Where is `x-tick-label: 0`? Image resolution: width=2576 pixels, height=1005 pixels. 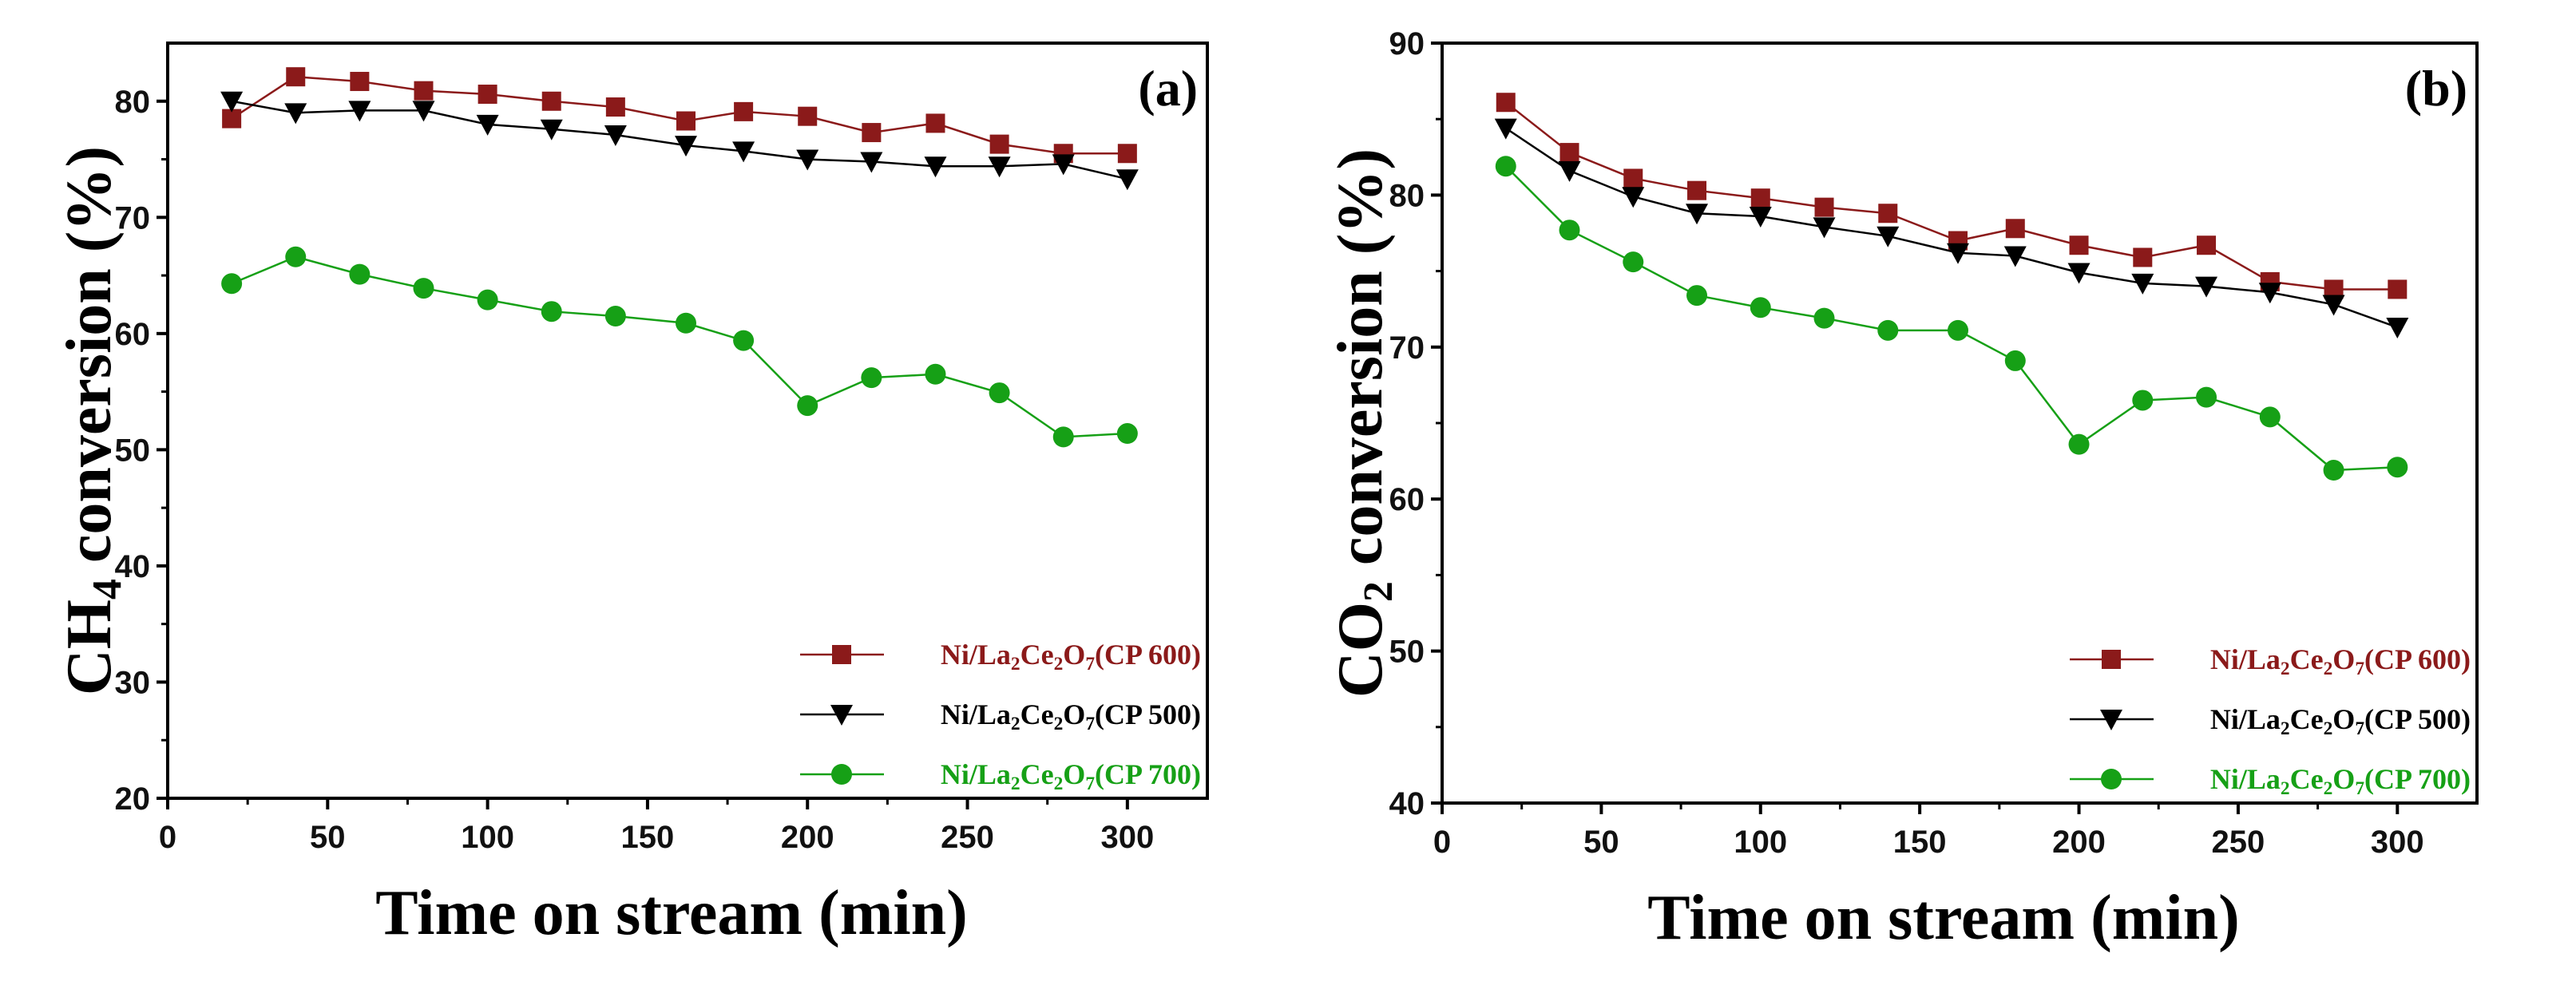 x-tick-label: 0 is located at coordinates (167, 838).